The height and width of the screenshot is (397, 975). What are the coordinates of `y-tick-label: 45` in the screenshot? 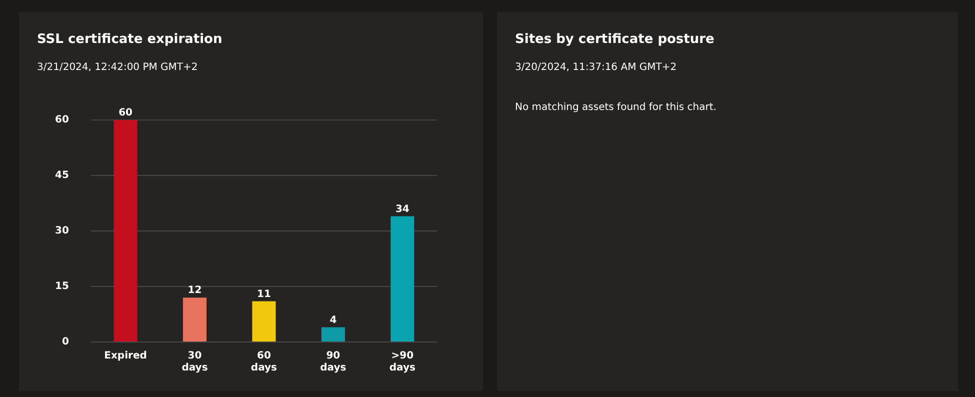 It's located at (61, 176).